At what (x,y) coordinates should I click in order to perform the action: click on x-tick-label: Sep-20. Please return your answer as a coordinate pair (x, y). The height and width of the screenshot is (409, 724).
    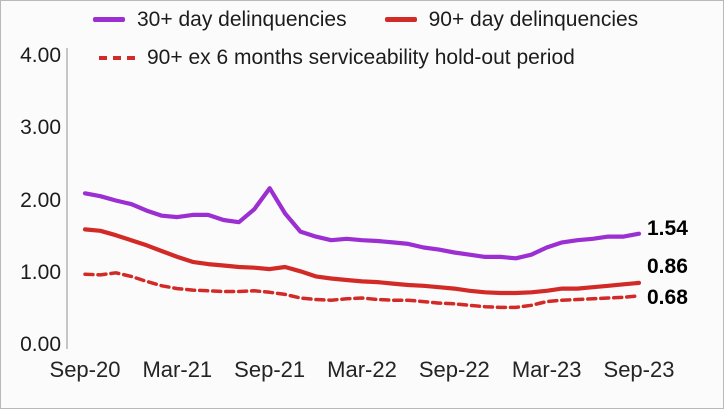
    Looking at the image, I should click on (85, 369).